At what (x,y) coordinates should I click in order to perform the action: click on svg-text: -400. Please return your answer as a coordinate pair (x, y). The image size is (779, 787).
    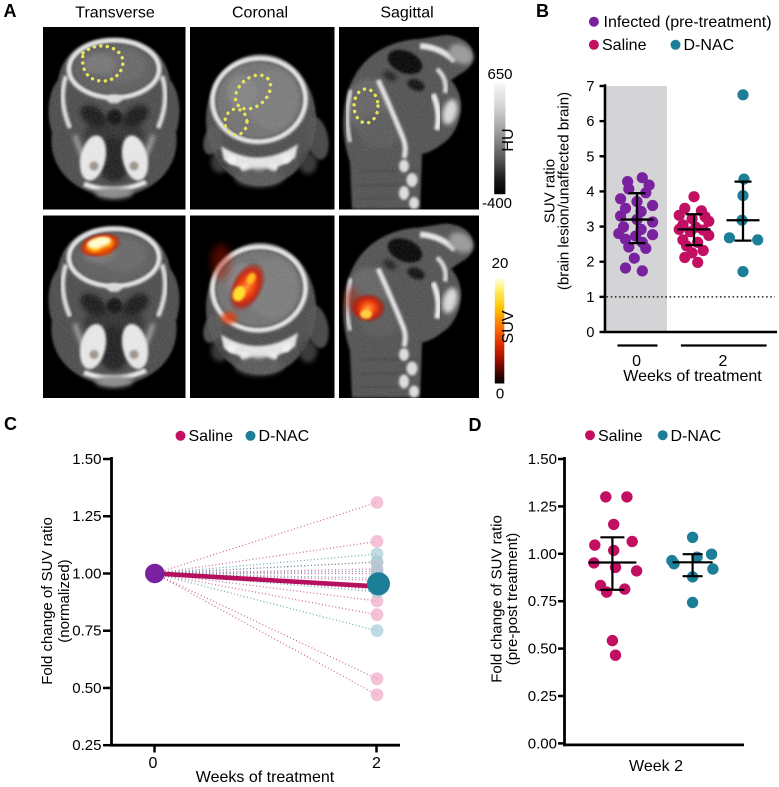
    Looking at the image, I should click on (497, 203).